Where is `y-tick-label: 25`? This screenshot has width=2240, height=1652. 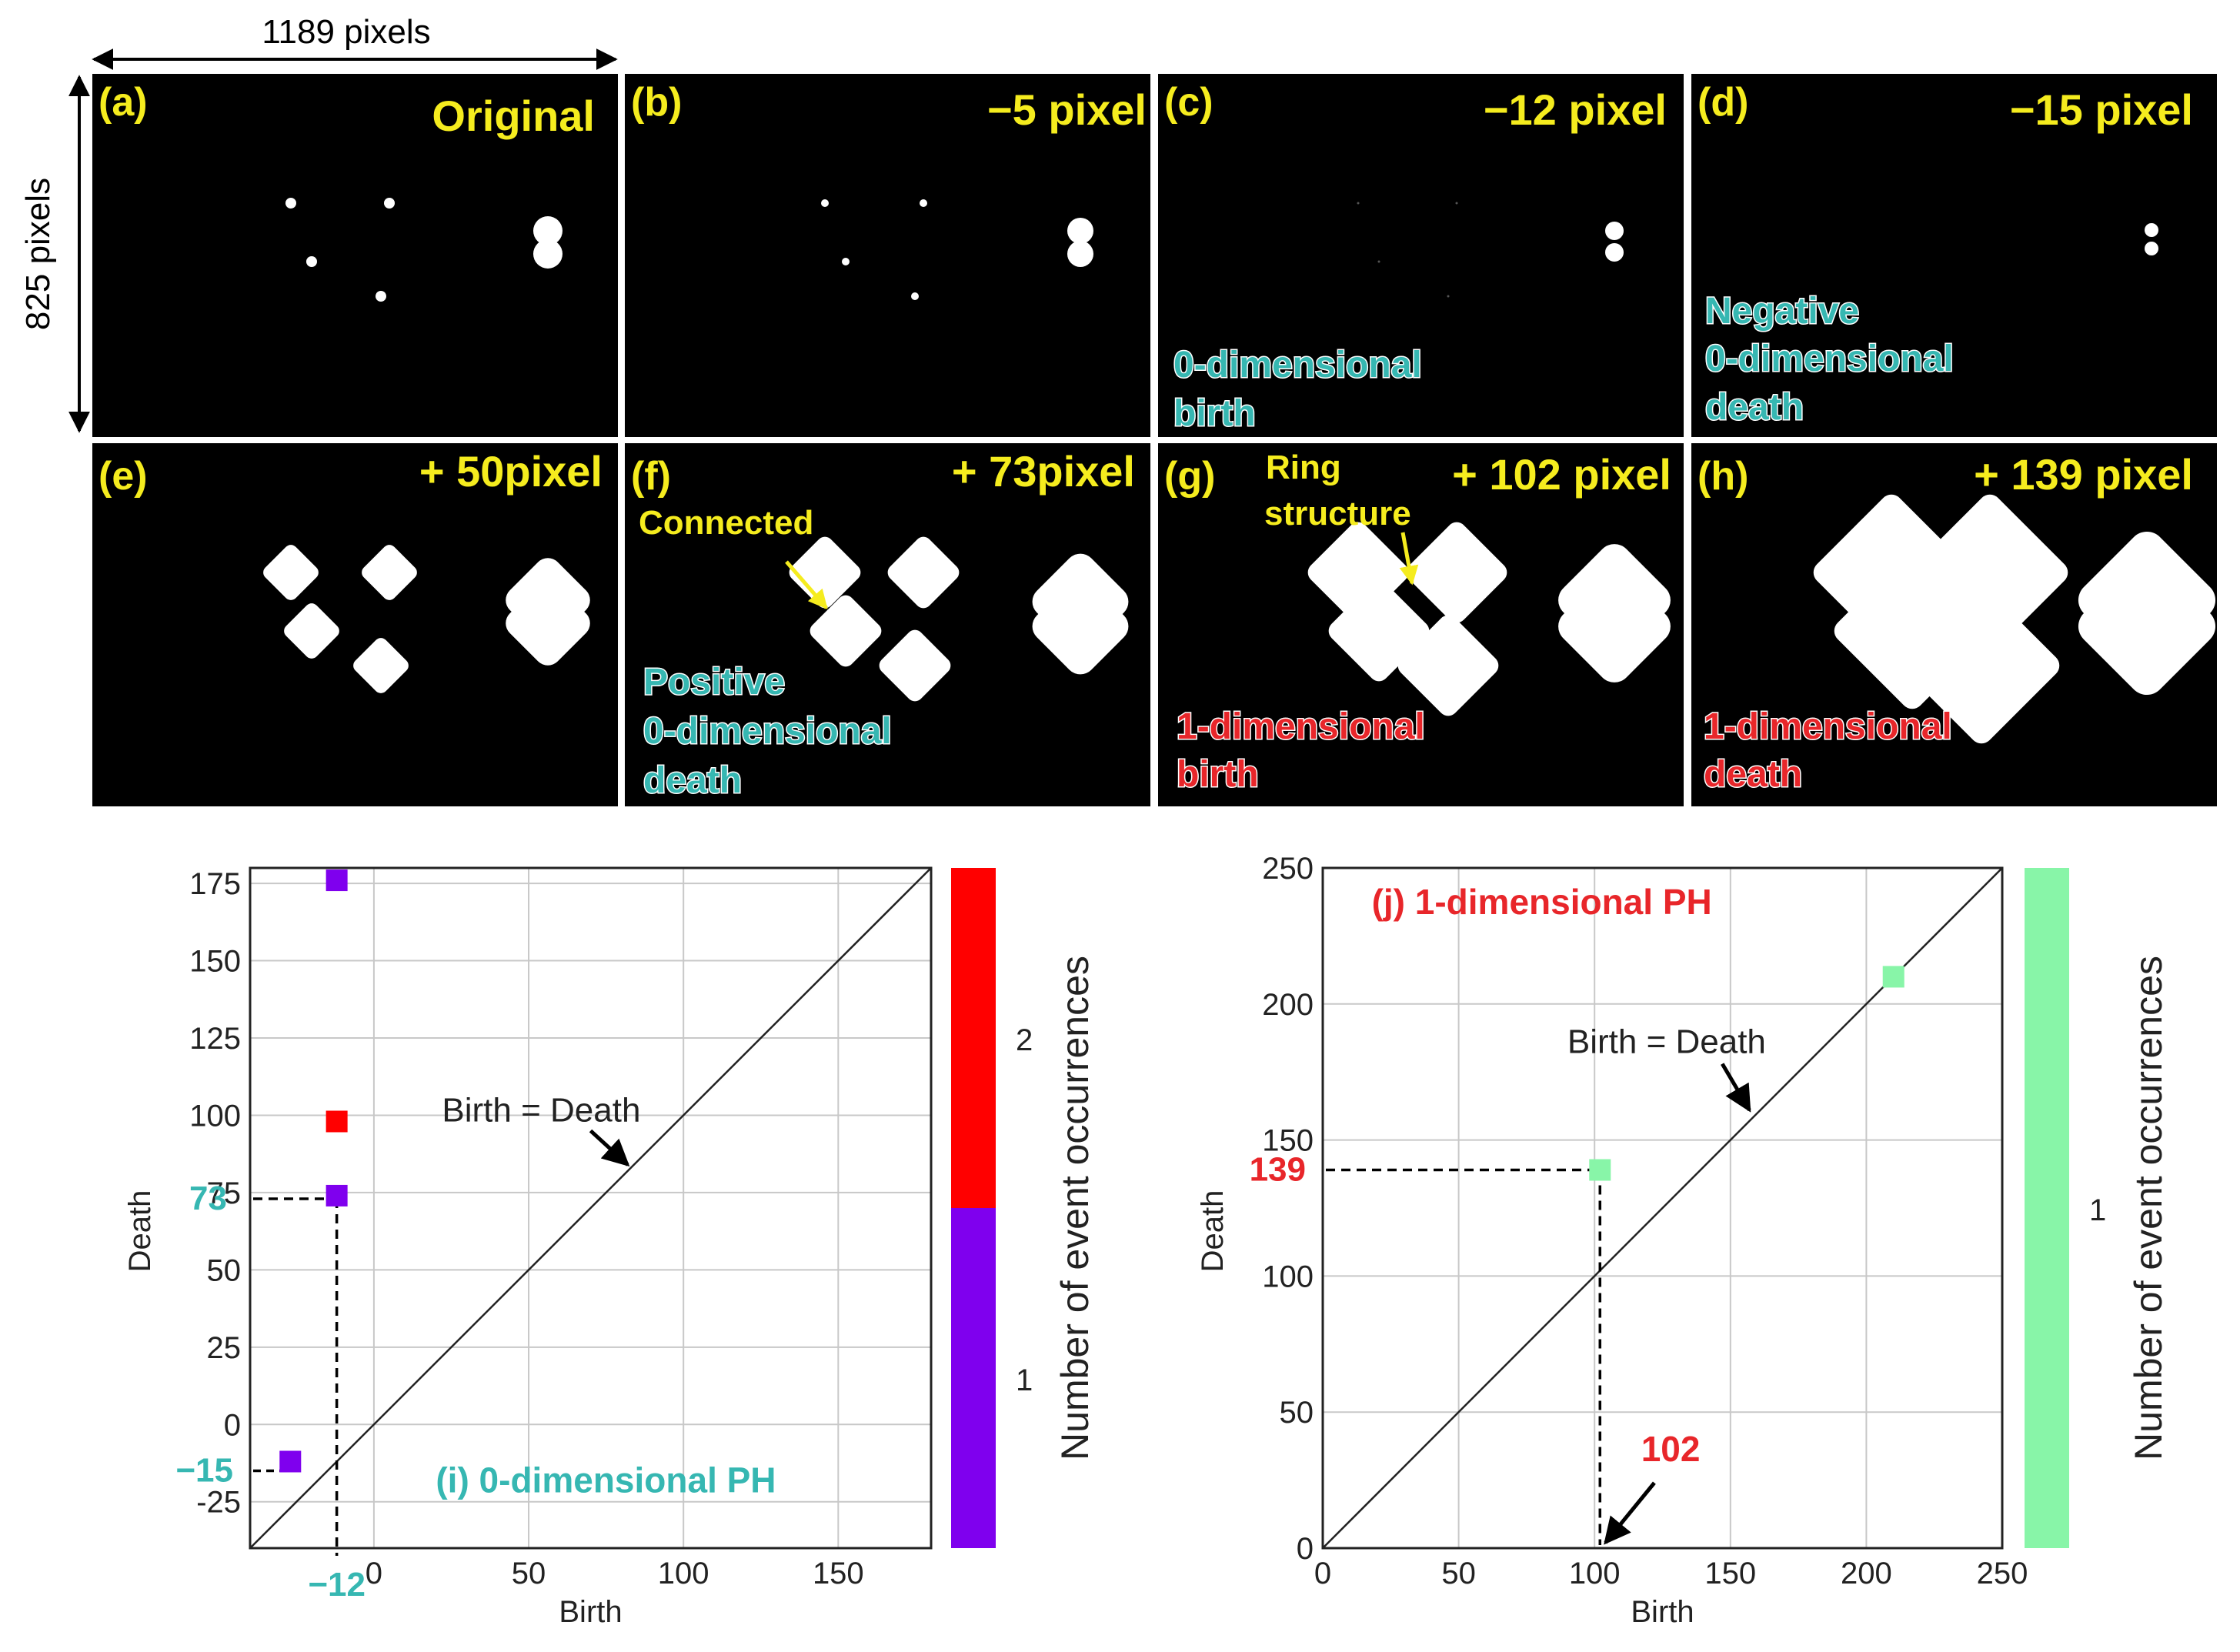
y-tick-label: 25 is located at coordinates (224, 1348).